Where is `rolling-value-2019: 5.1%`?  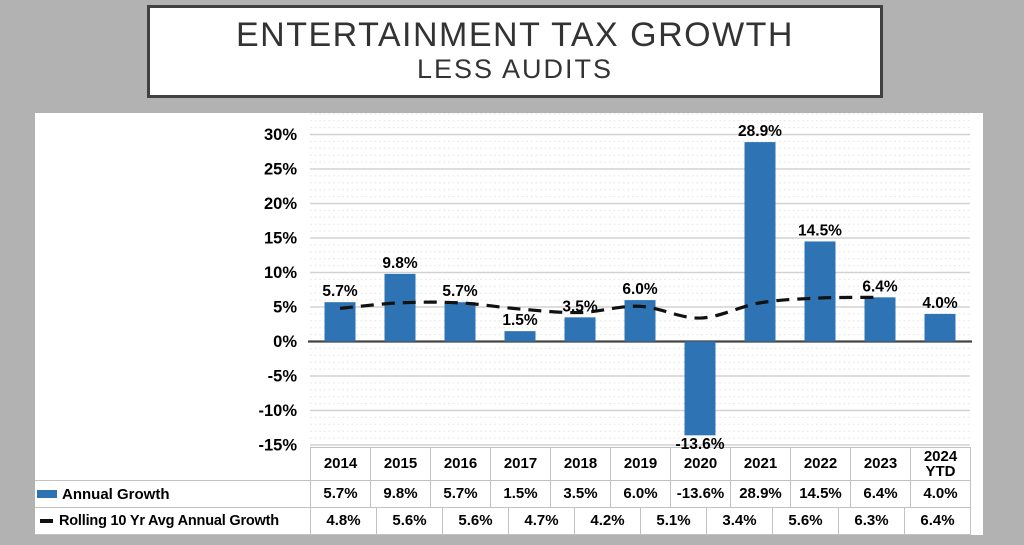
rolling-value-2019: 5.1% is located at coordinates (674, 521).